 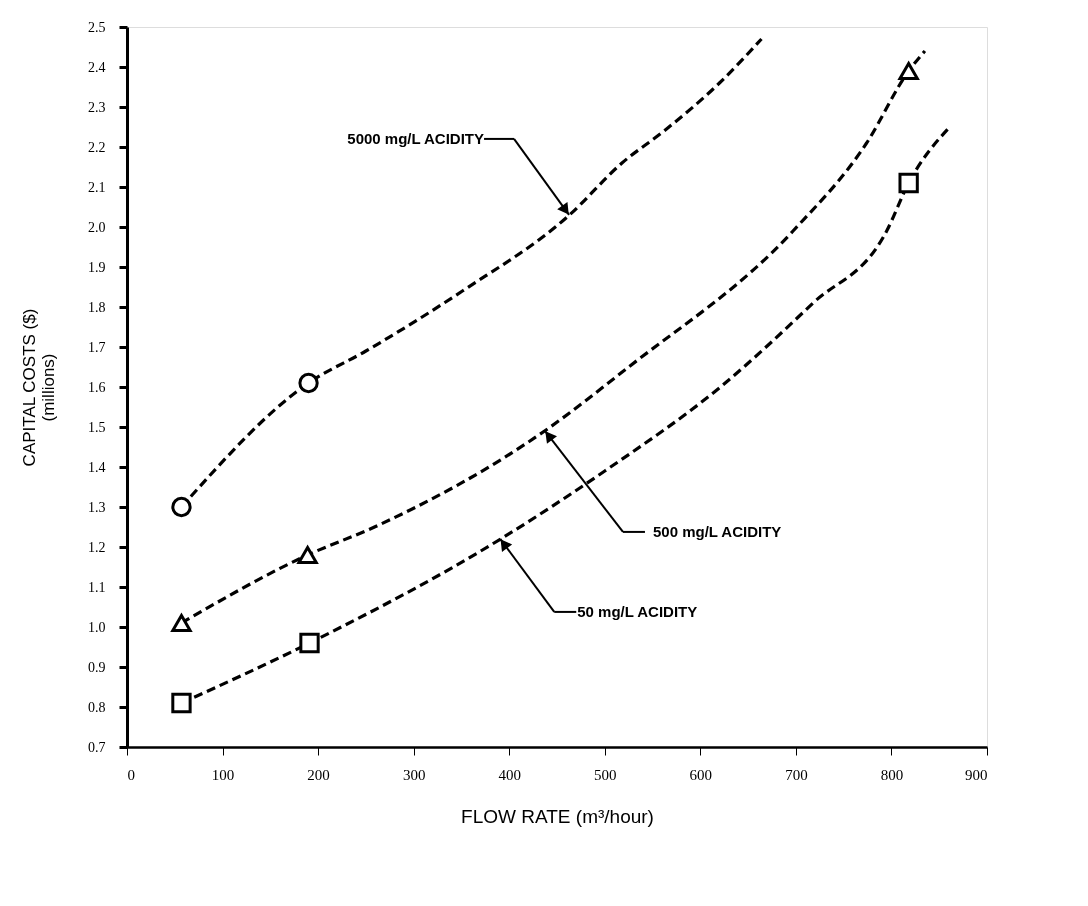 What do you see at coordinates (416, 138) in the screenshot?
I see `annotation: 5000 mg/L ACIDITY` at bounding box center [416, 138].